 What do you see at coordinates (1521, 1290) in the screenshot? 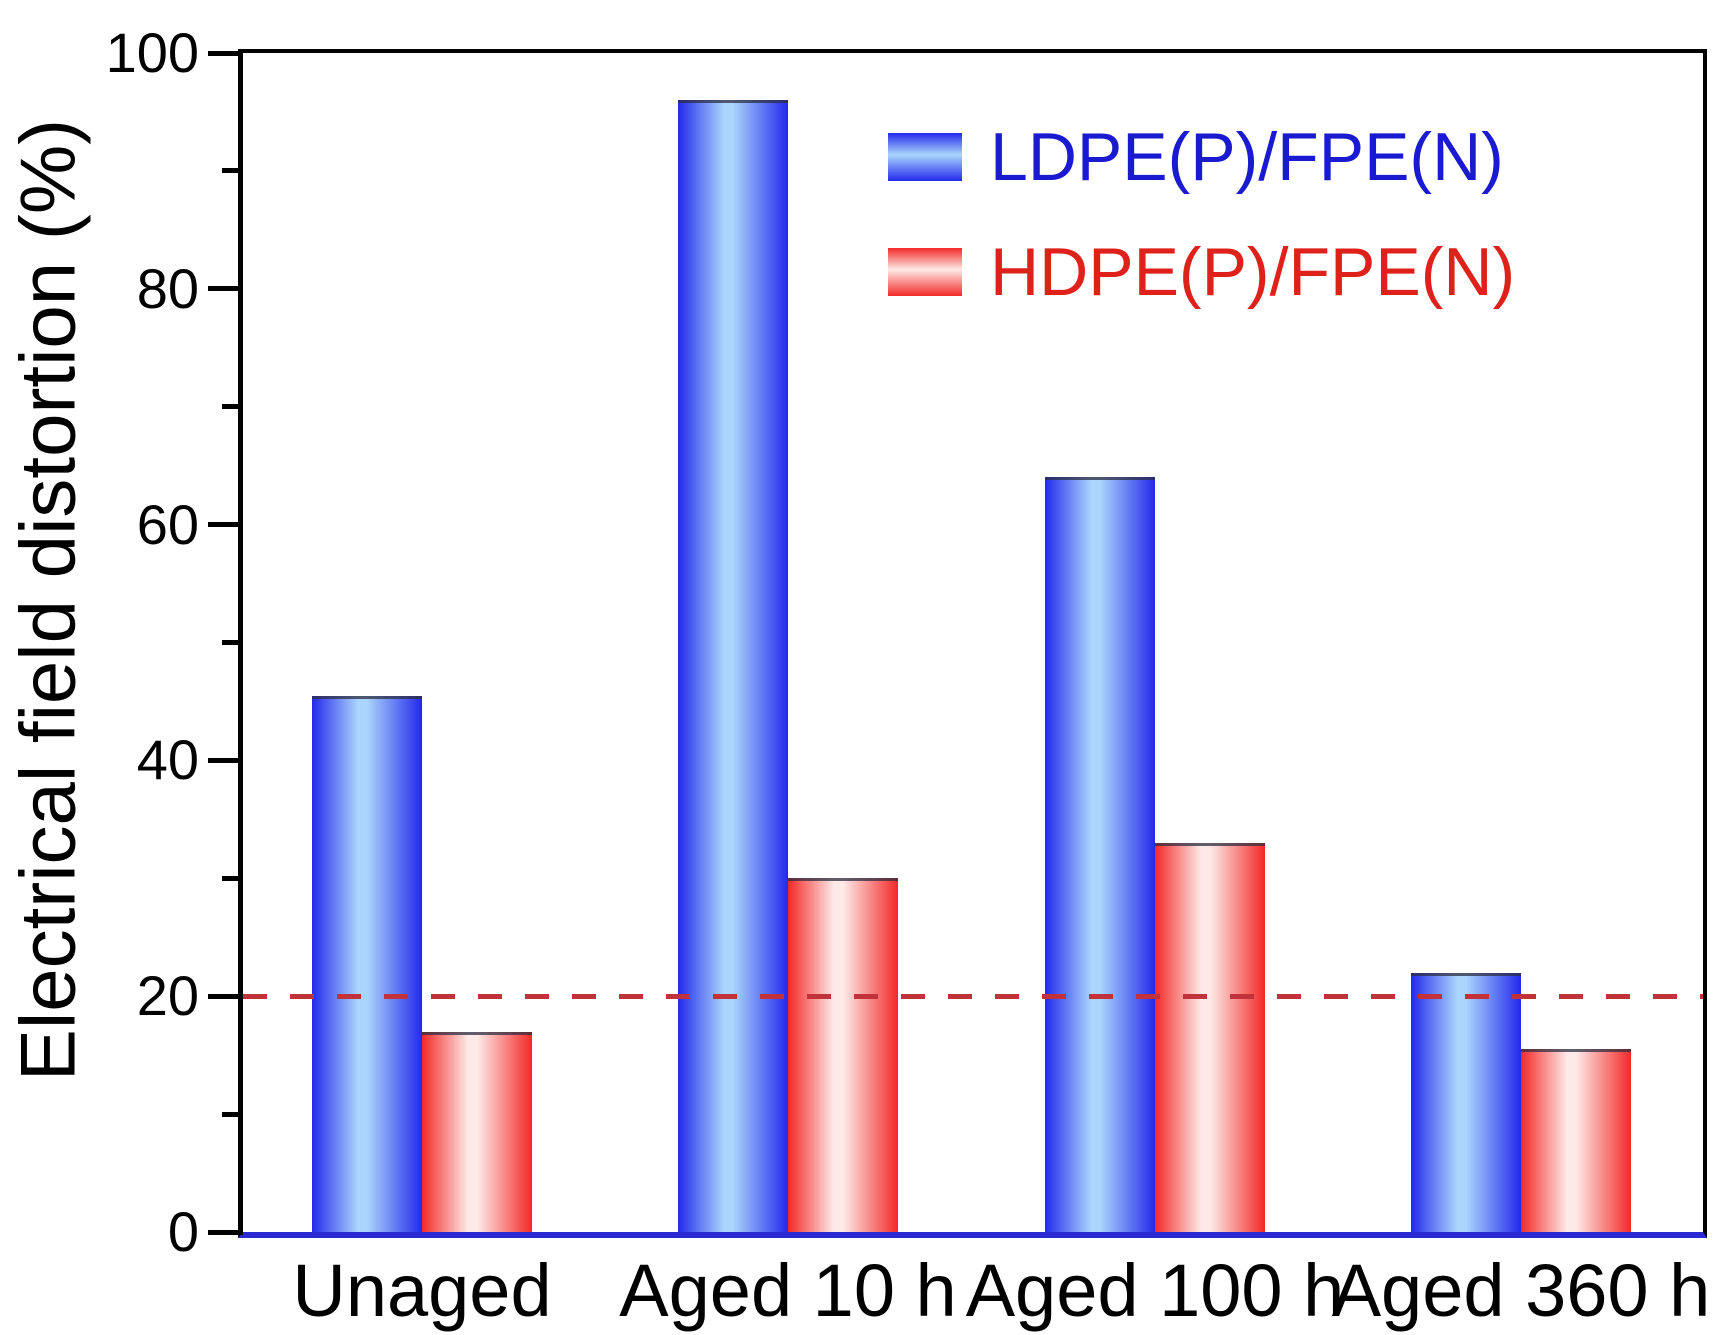
I see `x-tick-label-aged-360-h: Aged 360 h` at bounding box center [1521, 1290].